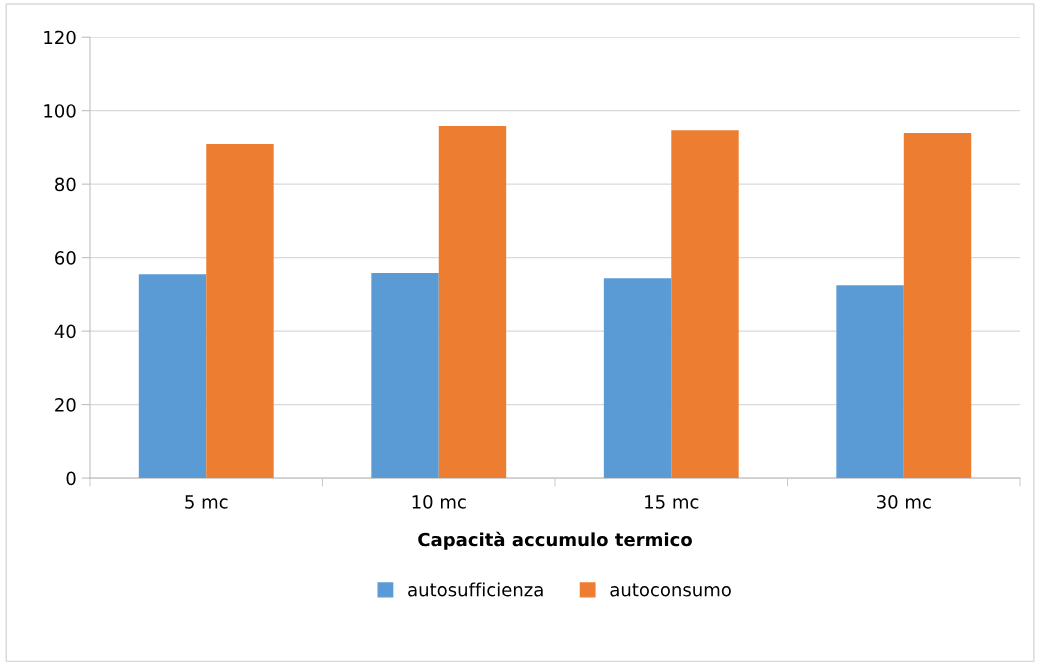 The width and height of the screenshot is (1038, 664). Describe the element at coordinates (670, 590) in the screenshot. I see `legend-label: autoconsumo` at that location.